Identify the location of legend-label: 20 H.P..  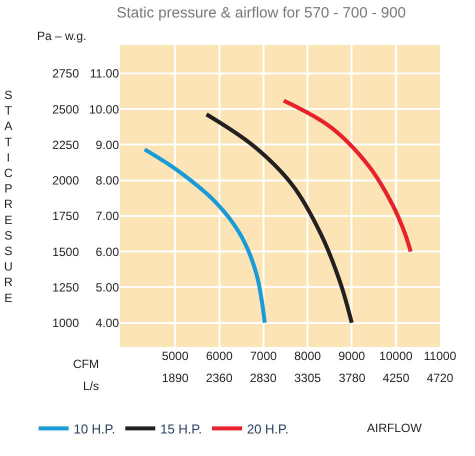
(267, 428).